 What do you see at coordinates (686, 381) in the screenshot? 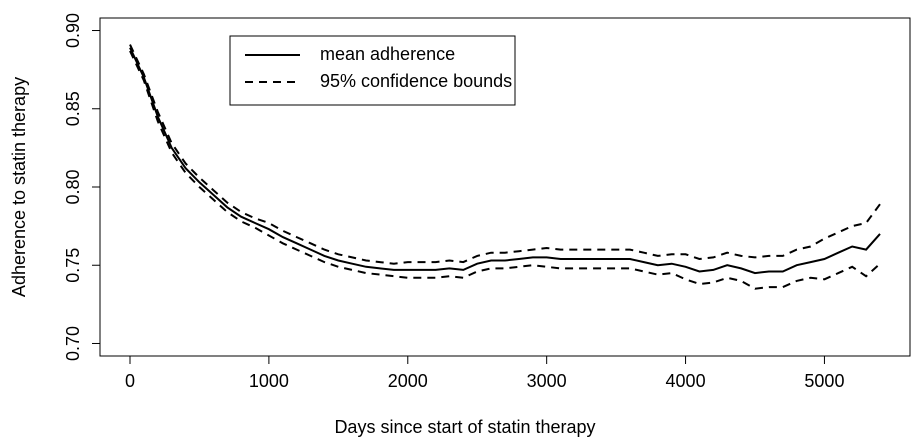
I see `x-tick-label: 4000` at bounding box center [686, 381].